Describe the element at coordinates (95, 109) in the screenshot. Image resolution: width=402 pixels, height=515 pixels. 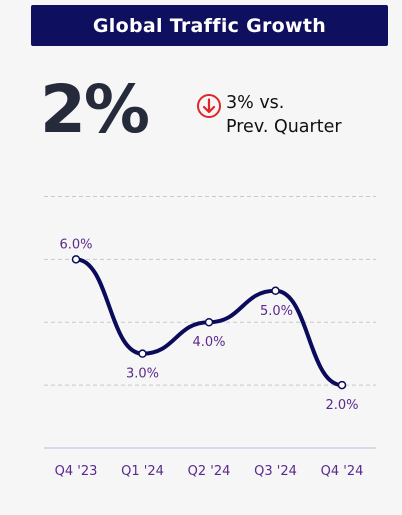
I see `kpi-value: 2%` at that location.